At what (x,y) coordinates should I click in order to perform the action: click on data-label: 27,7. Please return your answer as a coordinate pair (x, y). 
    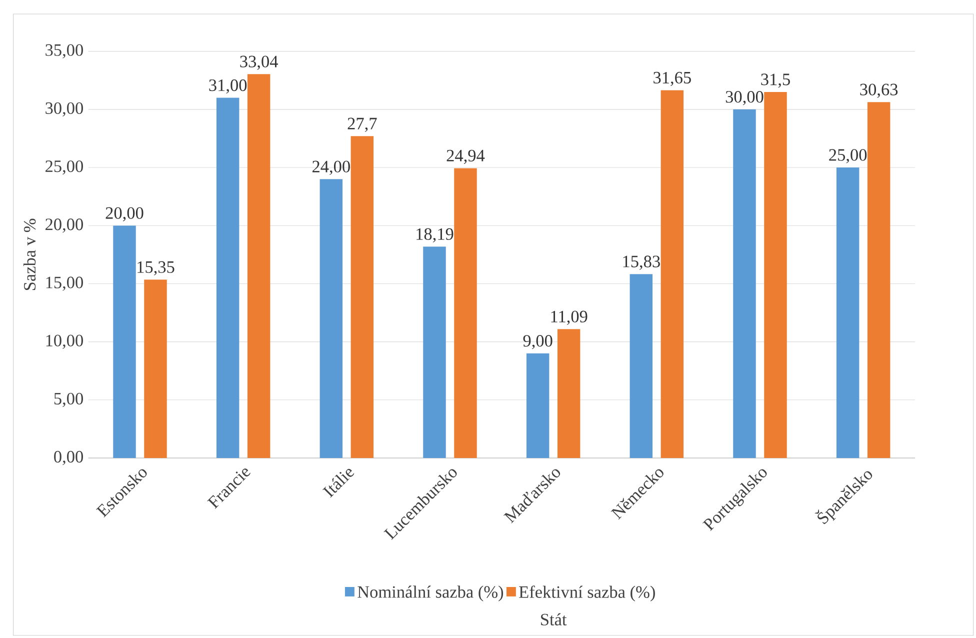
    Looking at the image, I should click on (362, 125).